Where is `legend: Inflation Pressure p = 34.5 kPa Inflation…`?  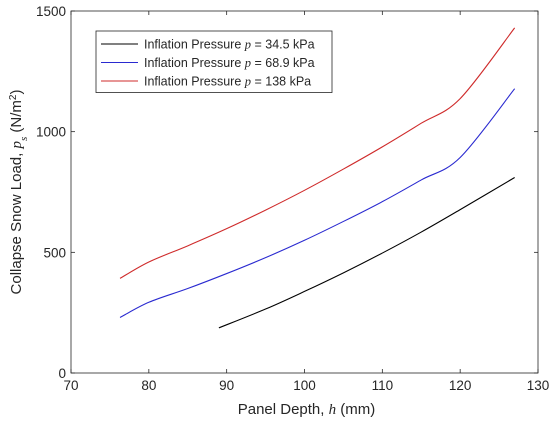 legend: Inflation Pressure p = 34.5 kPa Inflation… is located at coordinates (214, 61).